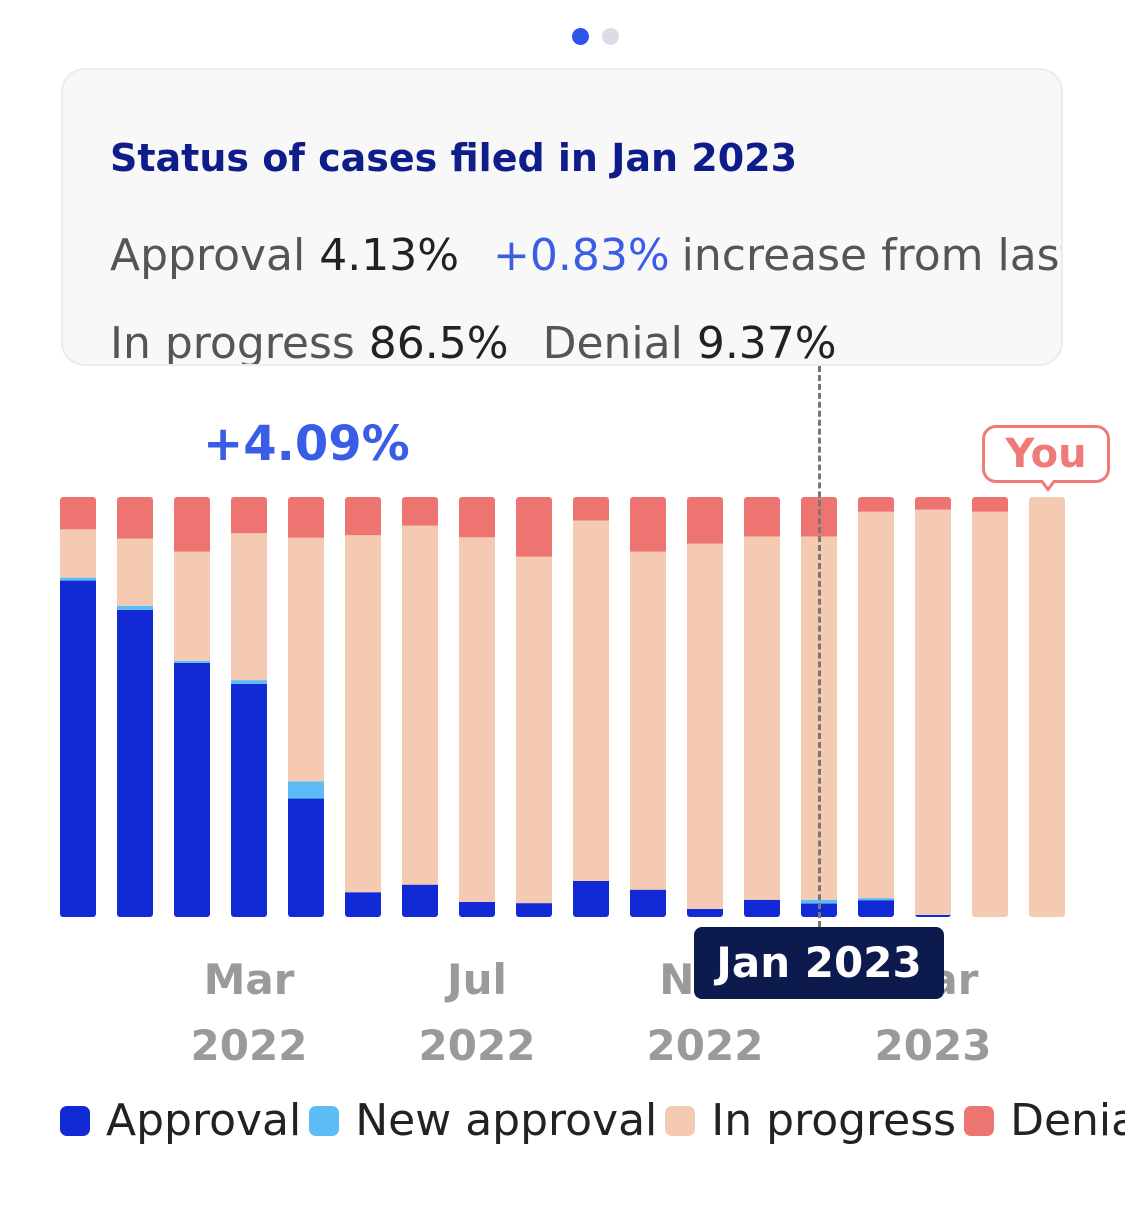 The height and width of the screenshot is (1221, 1125). What do you see at coordinates (232, 342) in the screenshot?
I see `in-progress-label: In progress` at bounding box center [232, 342].